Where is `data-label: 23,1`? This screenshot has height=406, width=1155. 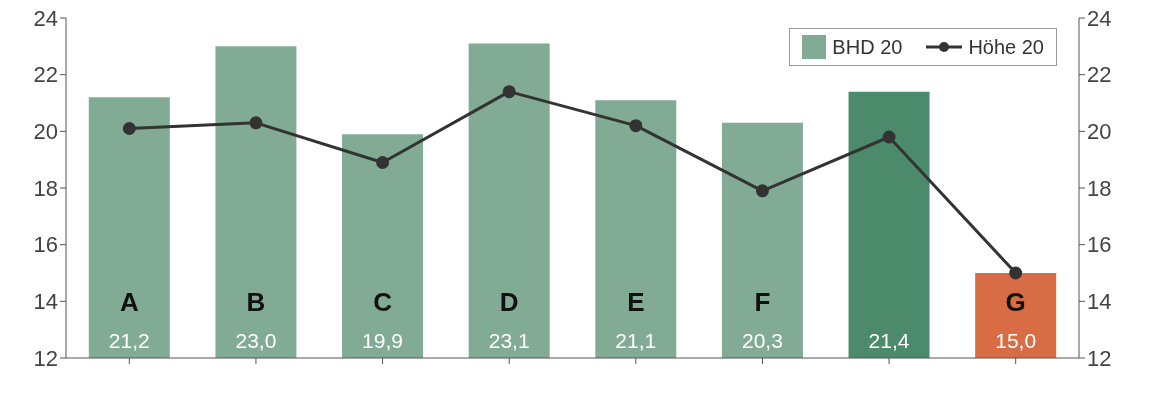
data-label: 23,1 is located at coordinates (509, 340).